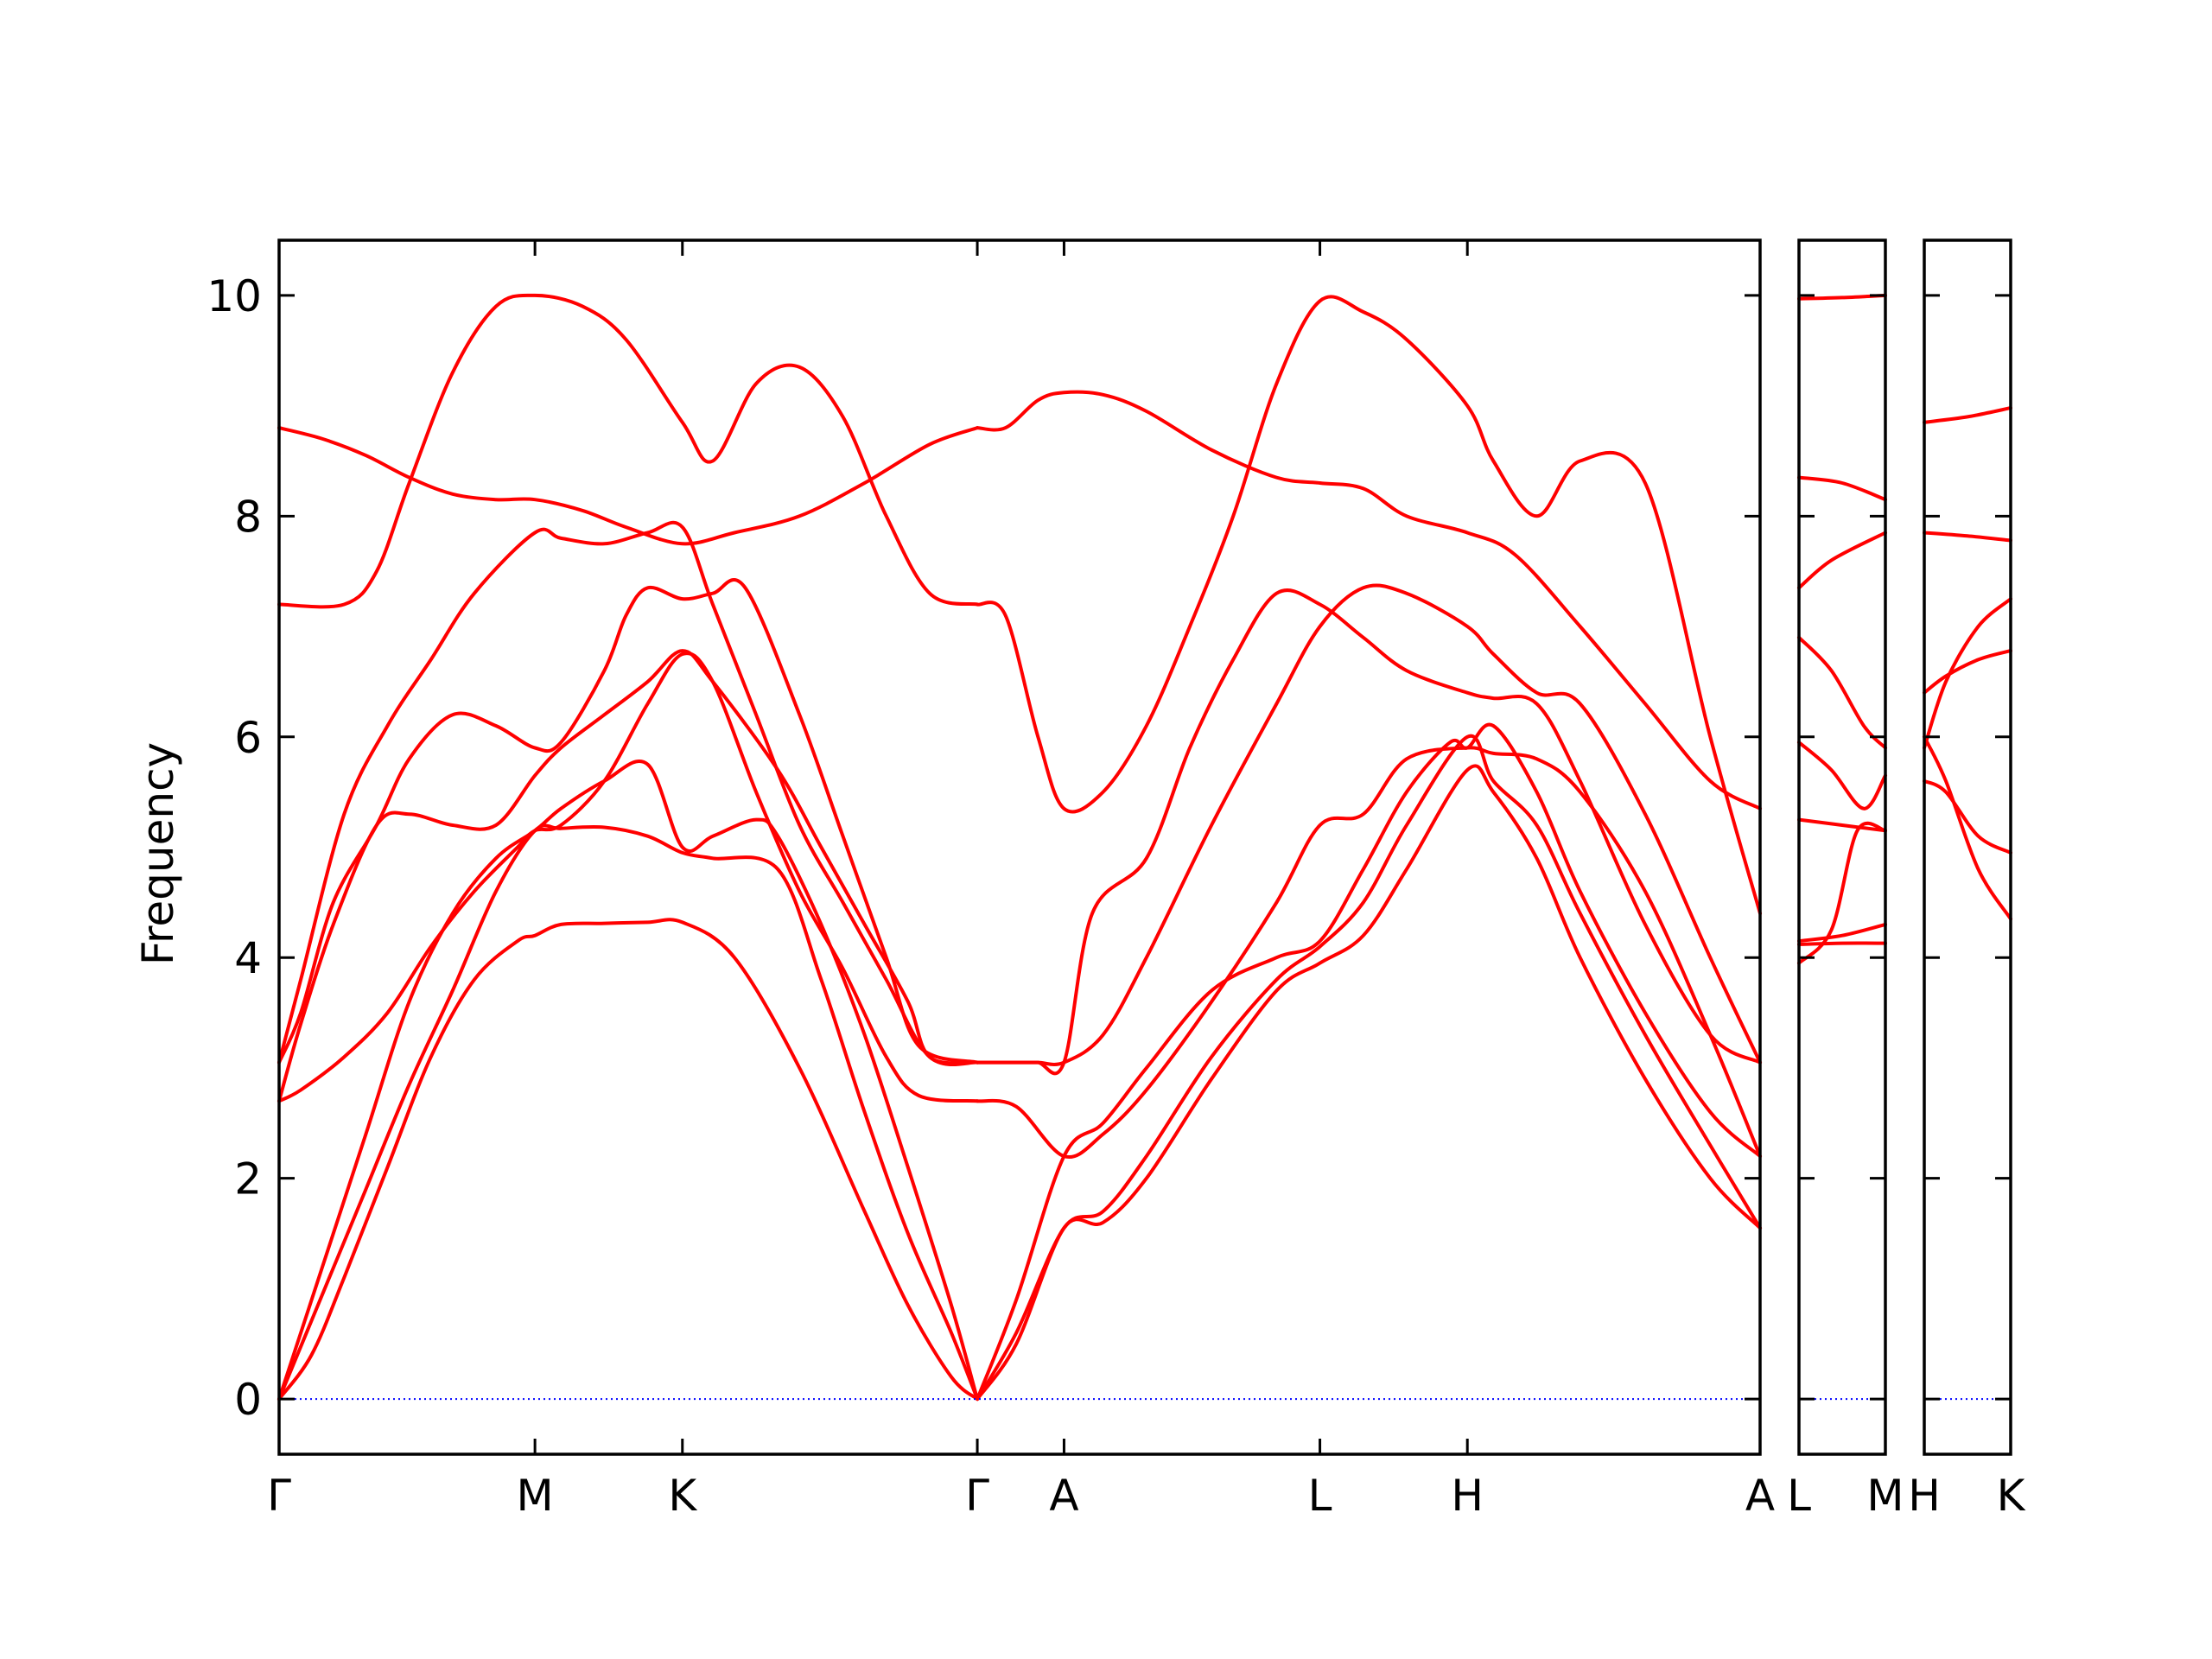 This screenshot has width=2212, height=1659. I want to click on y-tick-label: 10, so click(234, 296).